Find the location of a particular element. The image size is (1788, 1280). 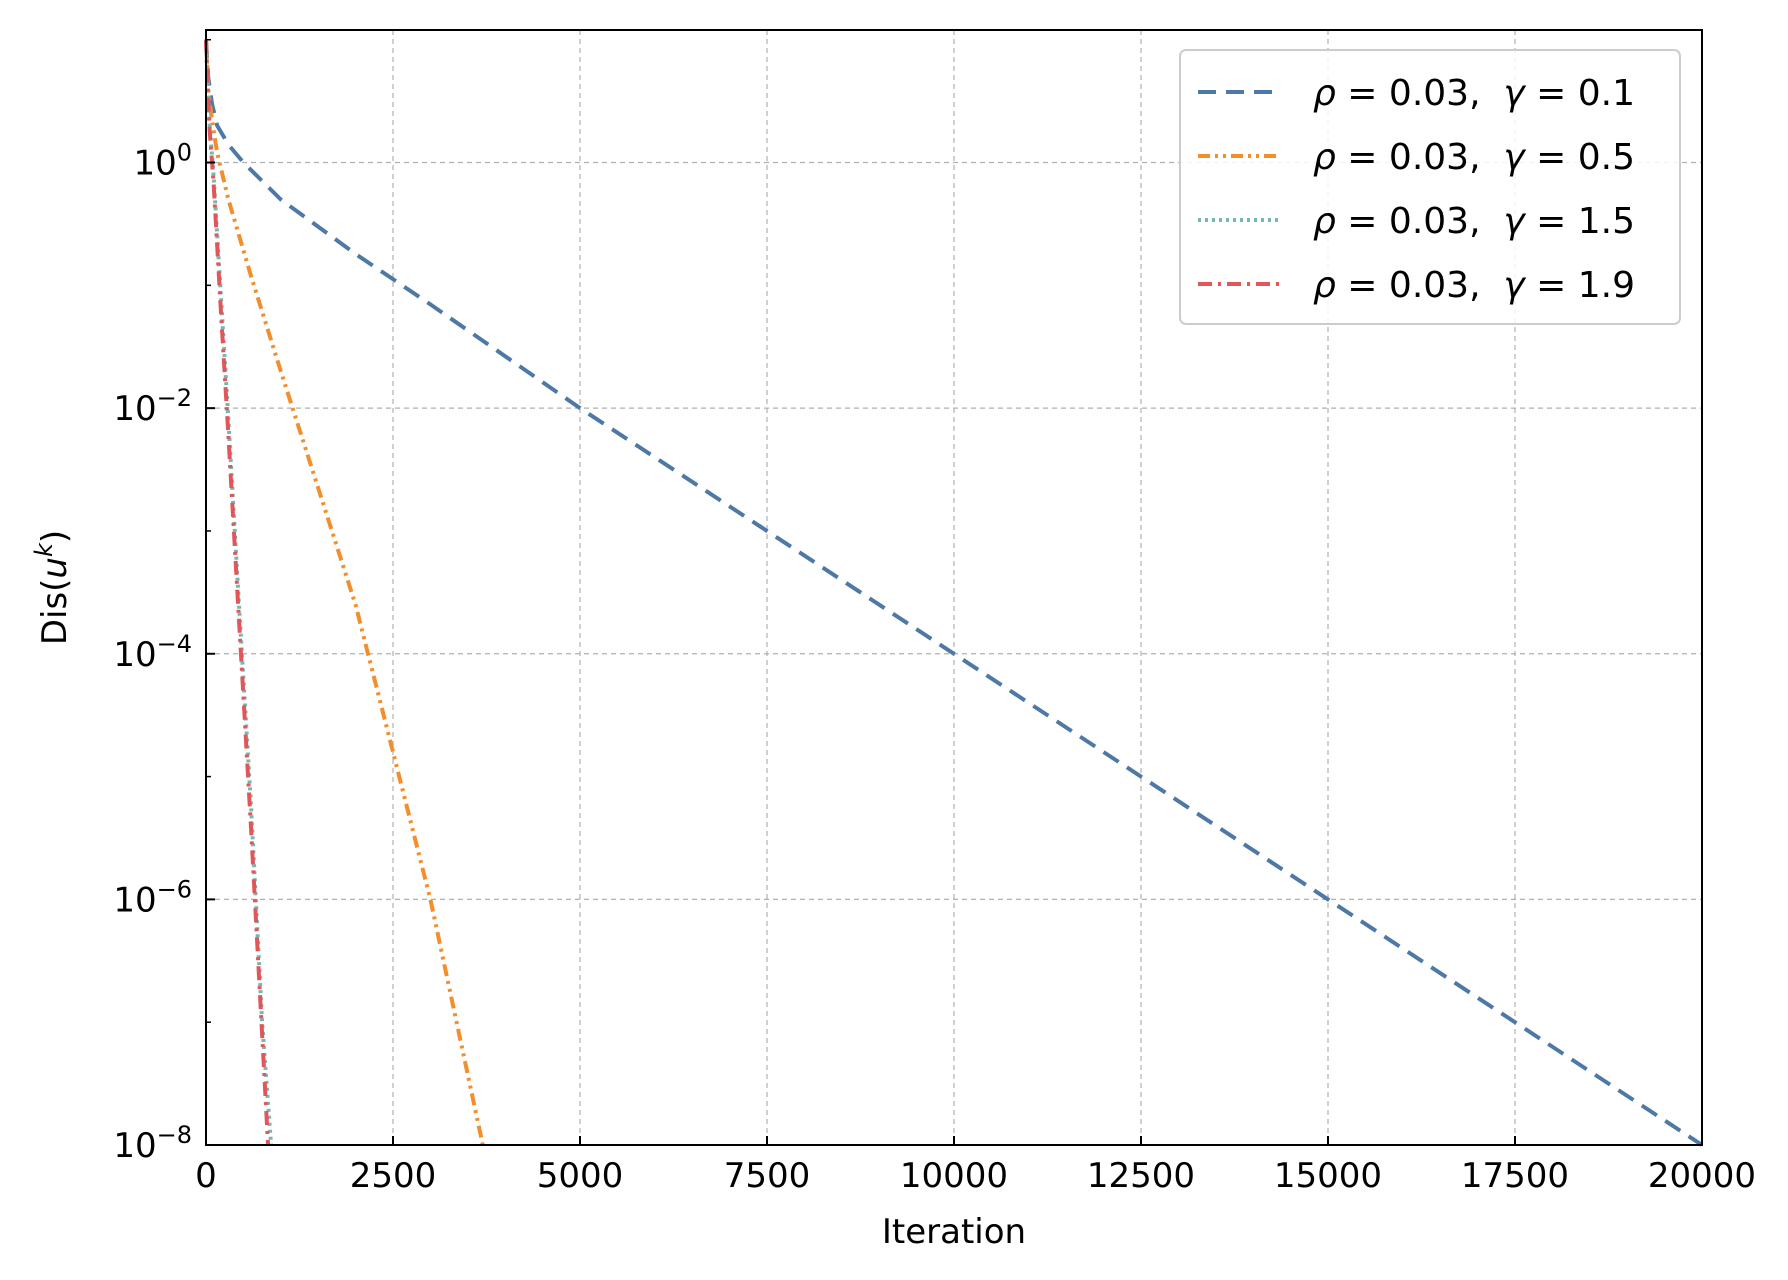

y-axis-label-var: u is located at coordinates (55, 568).